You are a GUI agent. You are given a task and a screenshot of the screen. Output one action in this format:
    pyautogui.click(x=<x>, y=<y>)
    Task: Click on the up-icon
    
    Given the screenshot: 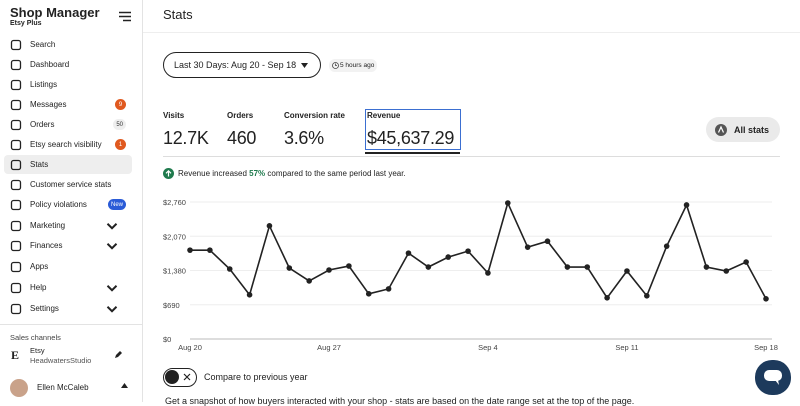 What is the action you would take?
    pyautogui.click(x=168, y=173)
    